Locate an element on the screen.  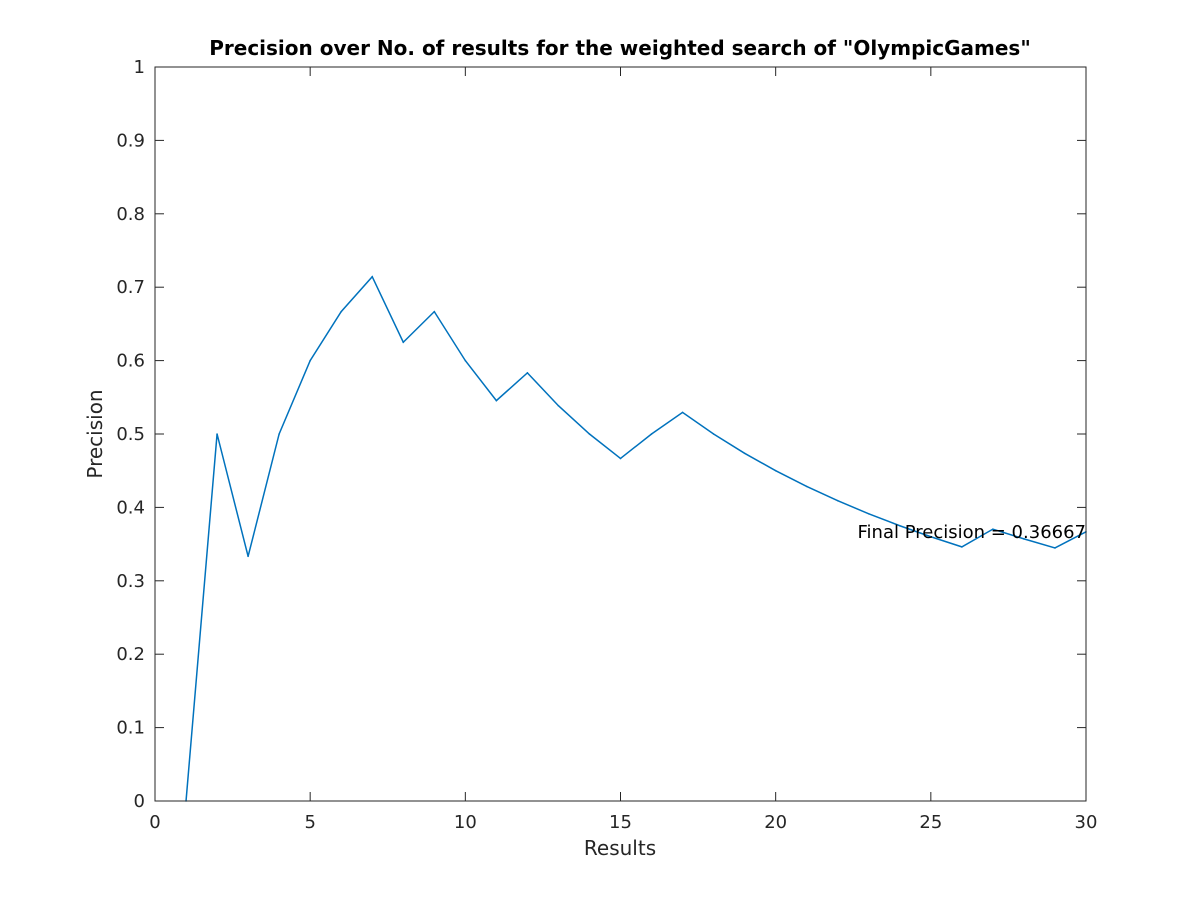
y-tick-label: 0.1 is located at coordinates (130, 728).